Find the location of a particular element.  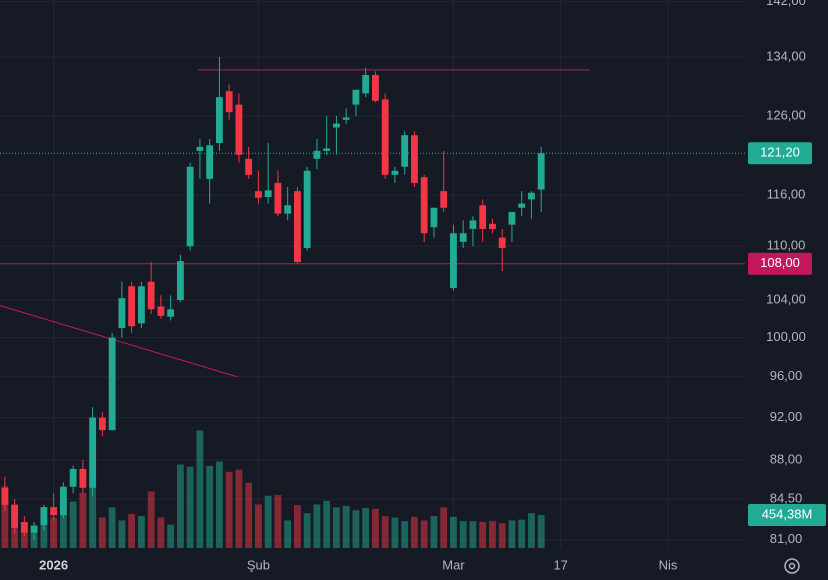

y-tick-label: 110,00 is located at coordinates (786, 245).